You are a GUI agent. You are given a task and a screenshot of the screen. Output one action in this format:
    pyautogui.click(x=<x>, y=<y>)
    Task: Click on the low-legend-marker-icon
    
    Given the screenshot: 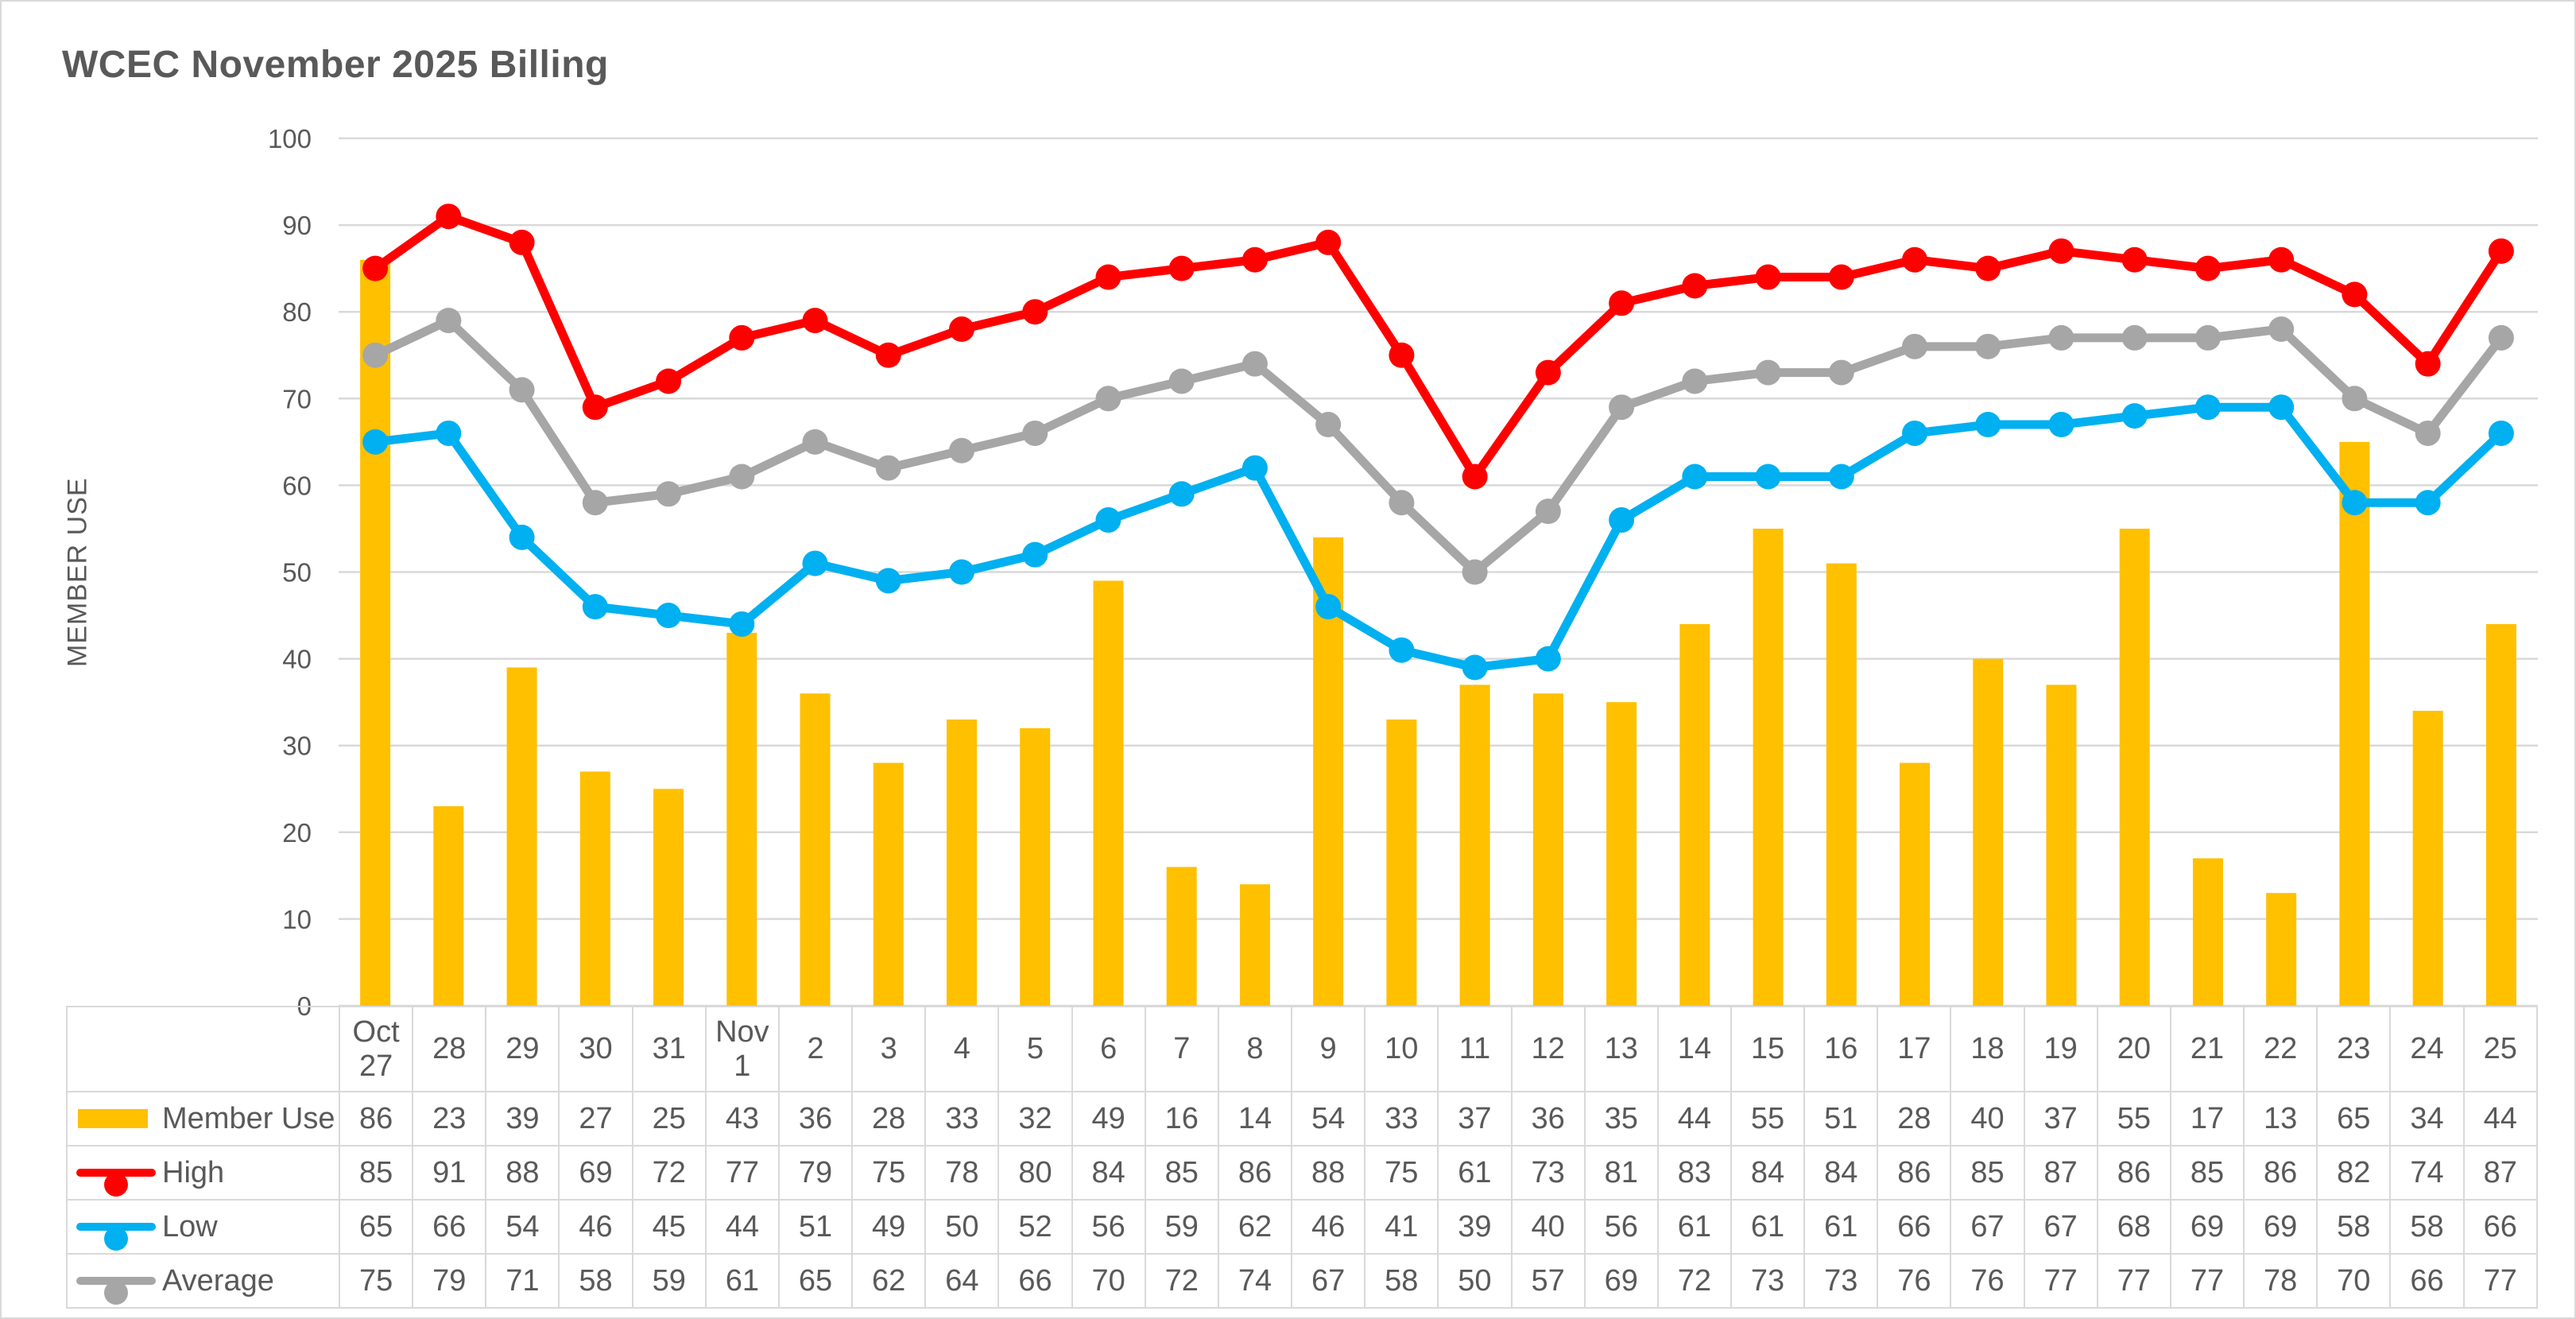 What is the action you would take?
    pyautogui.click(x=116, y=1231)
    